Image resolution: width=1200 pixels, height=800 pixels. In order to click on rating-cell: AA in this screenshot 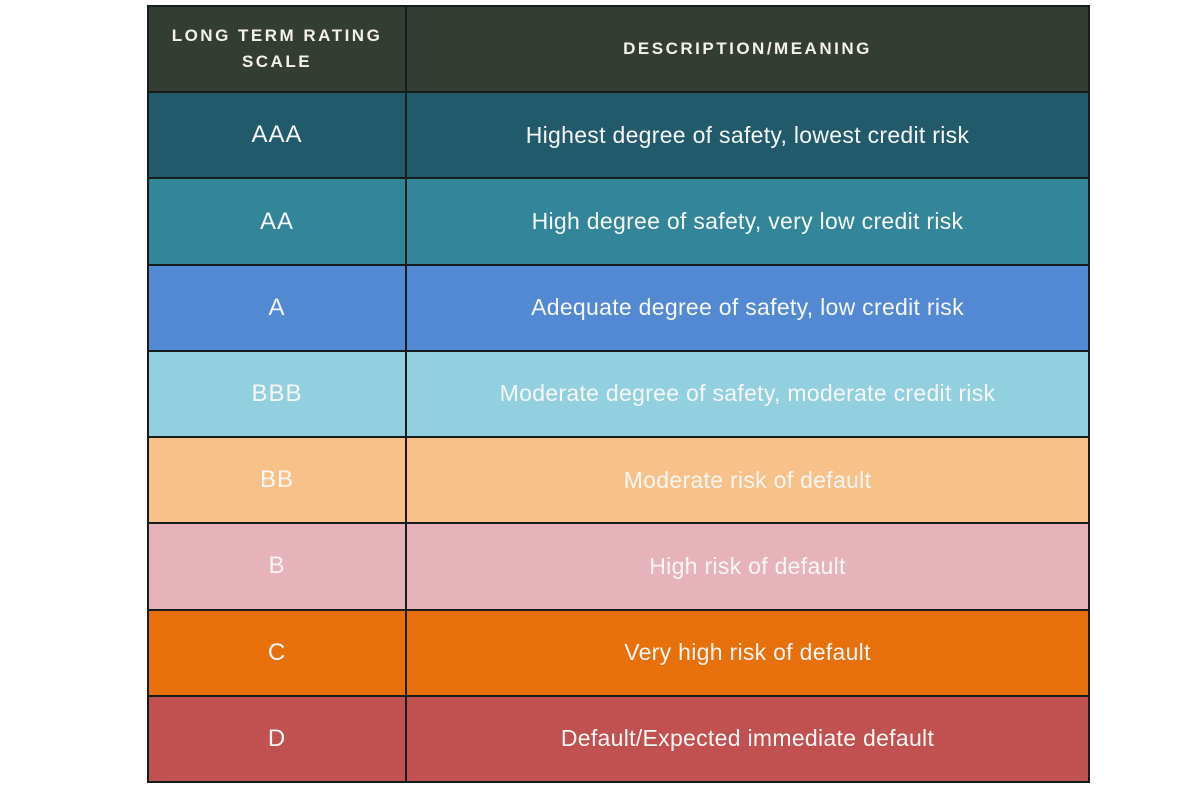, I will do `click(278, 221)`.